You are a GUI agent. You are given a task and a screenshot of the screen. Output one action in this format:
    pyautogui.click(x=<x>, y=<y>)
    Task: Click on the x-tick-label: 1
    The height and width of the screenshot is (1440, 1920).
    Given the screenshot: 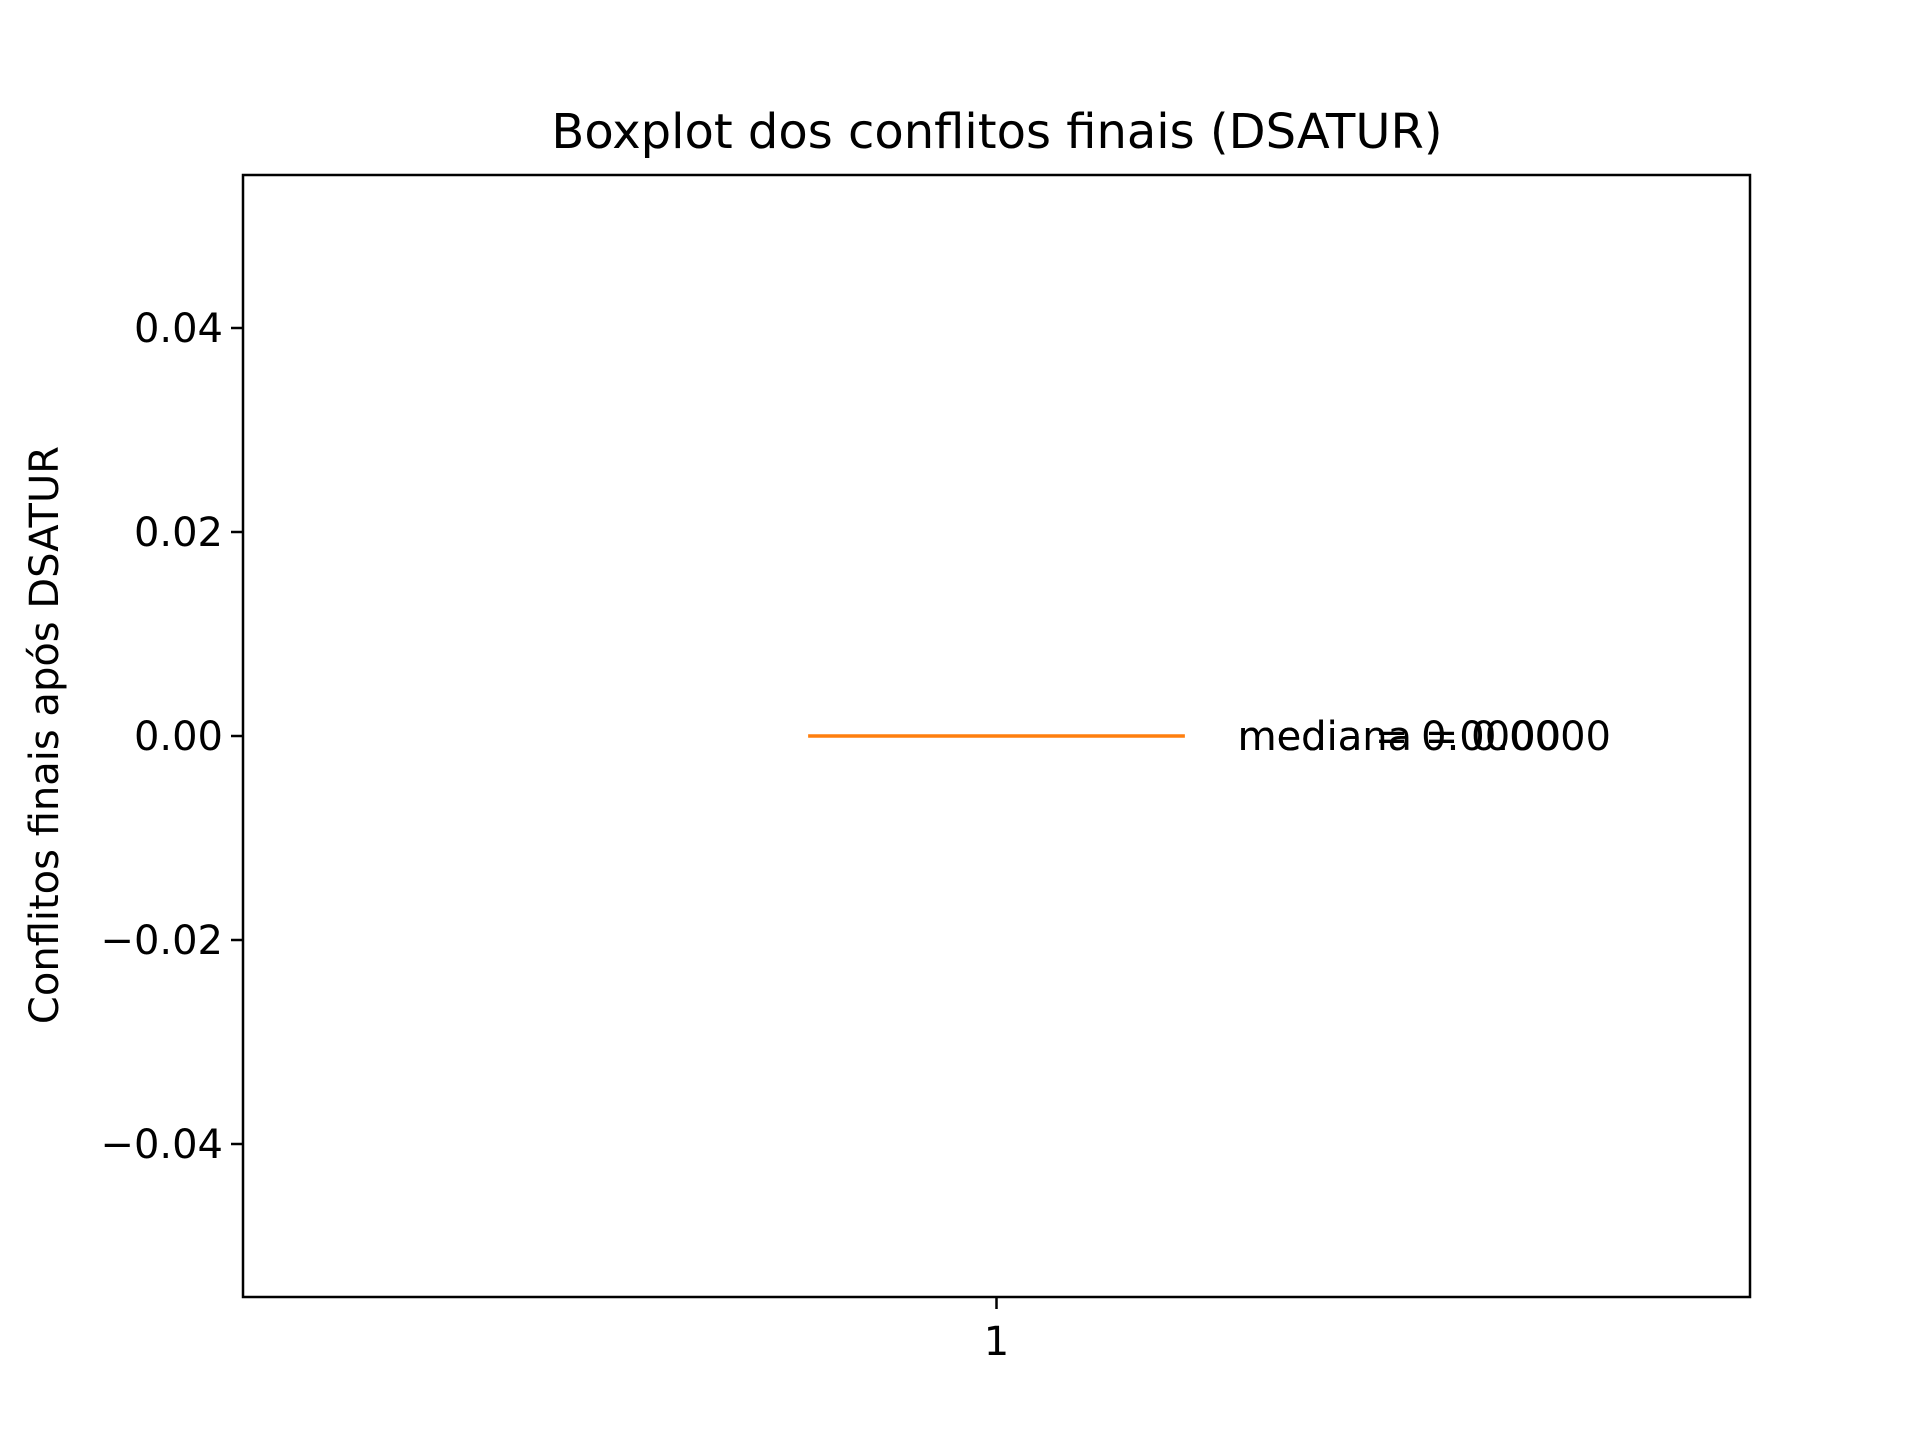 What is the action you would take?
    pyautogui.click(x=996, y=1342)
    